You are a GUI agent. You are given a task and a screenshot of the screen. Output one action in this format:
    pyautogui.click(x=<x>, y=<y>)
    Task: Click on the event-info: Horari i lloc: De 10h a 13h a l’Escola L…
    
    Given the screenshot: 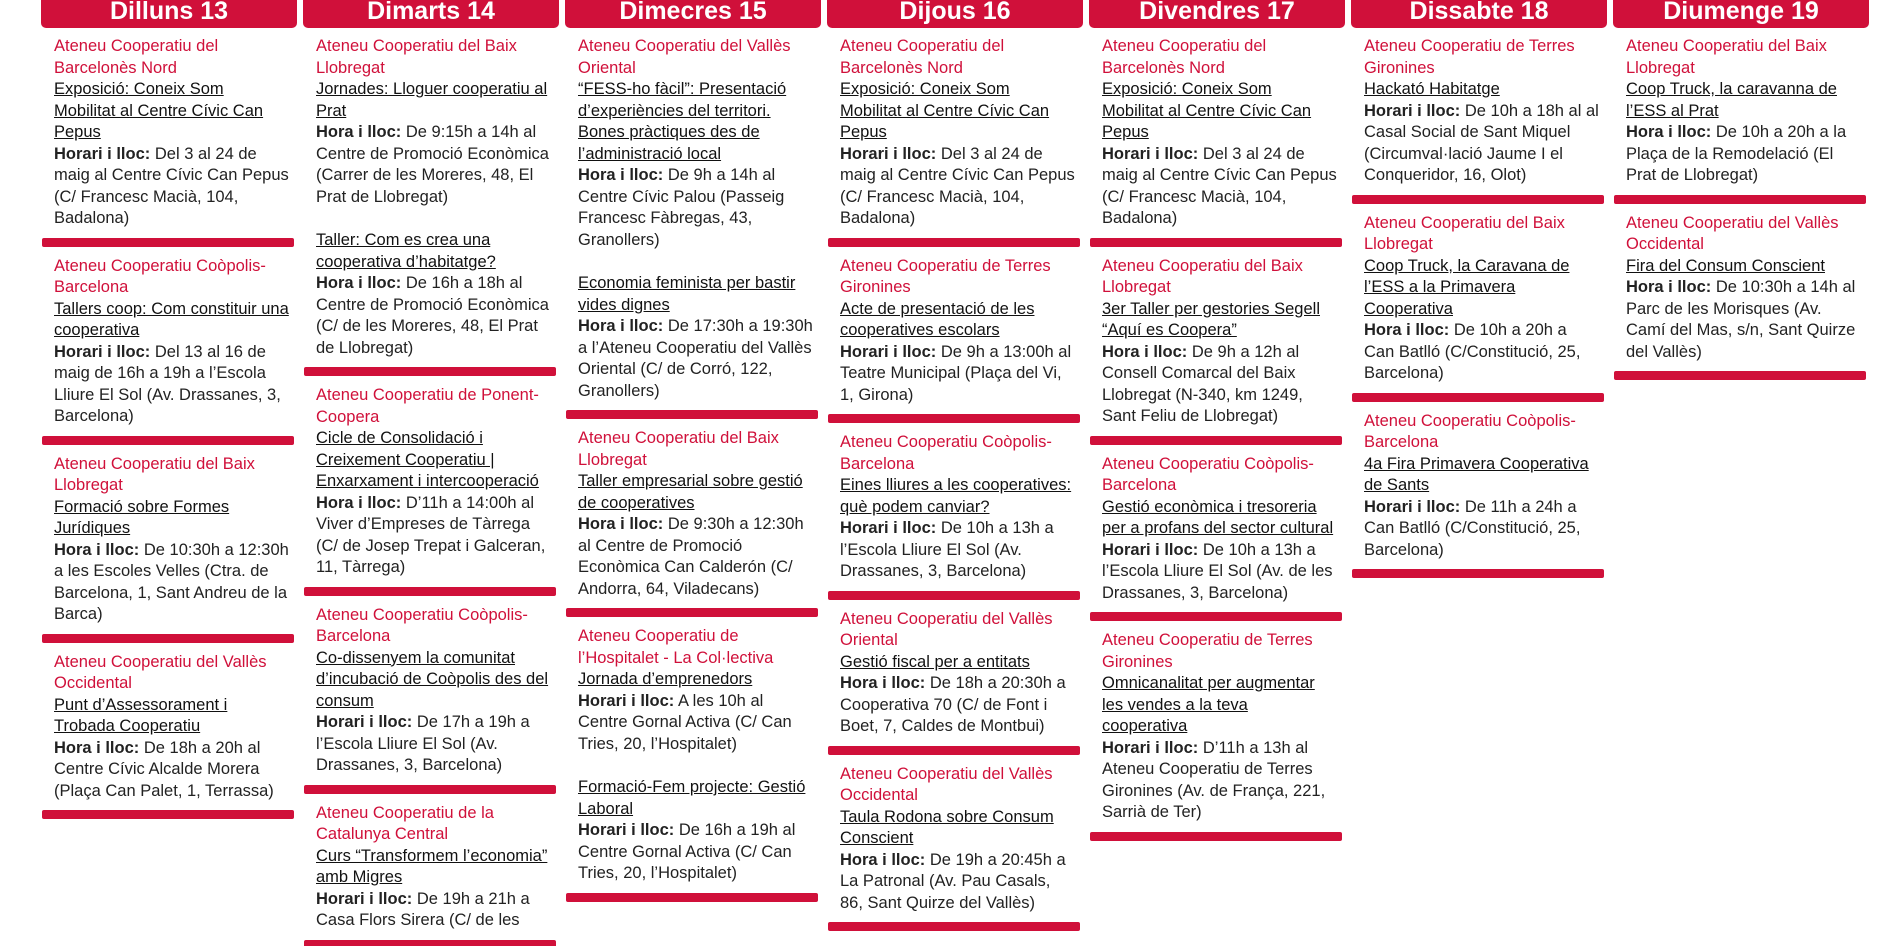 What is the action you would take?
    pyautogui.click(x=957, y=550)
    